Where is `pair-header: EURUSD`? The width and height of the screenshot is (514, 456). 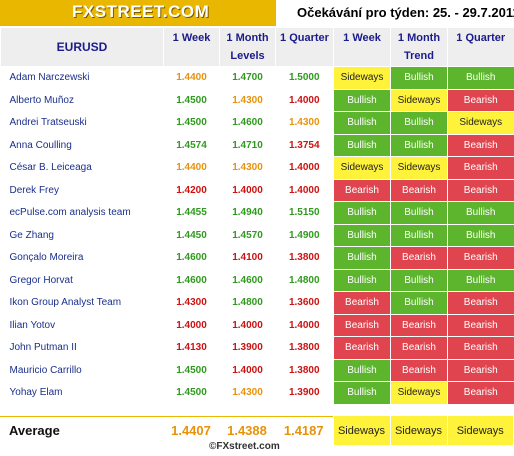 pair-header: EURUSD is located at coordinates (82, 47).